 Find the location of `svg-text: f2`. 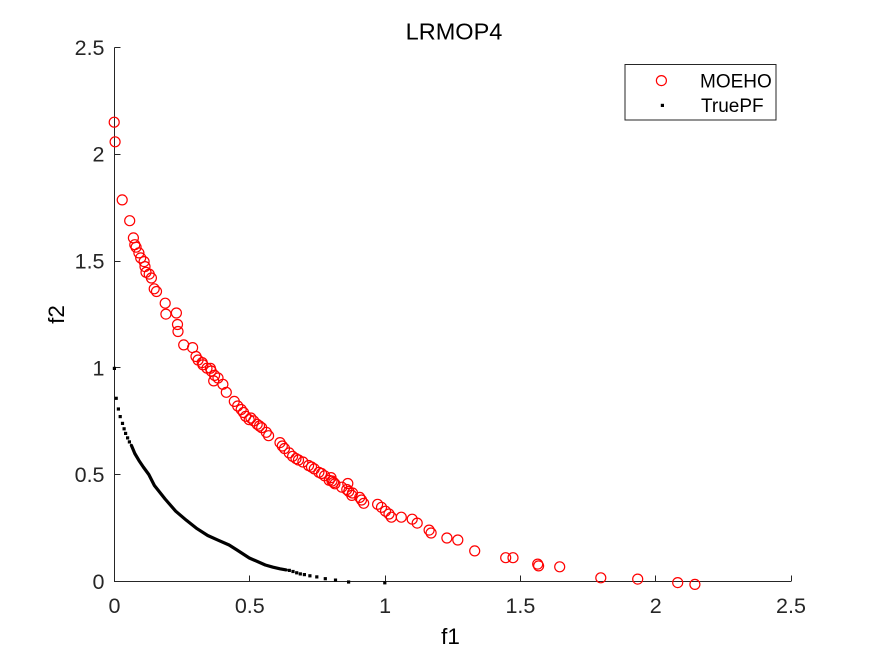

svg-text: f2 is located at coordinates (56, 314).